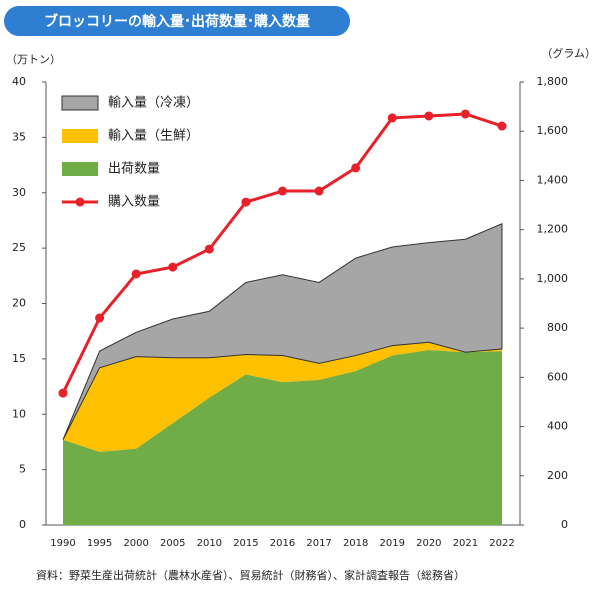  What do you see at coordinates (19, 136) in the screenshot?
I see `y-tick-label: 35` at bounding box center [19, 136].